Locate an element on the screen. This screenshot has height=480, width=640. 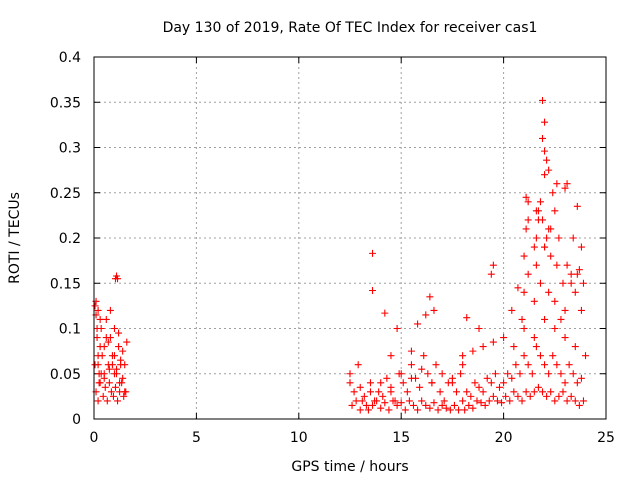
x-tick-label: 25 is located at coordinates (606, 438).